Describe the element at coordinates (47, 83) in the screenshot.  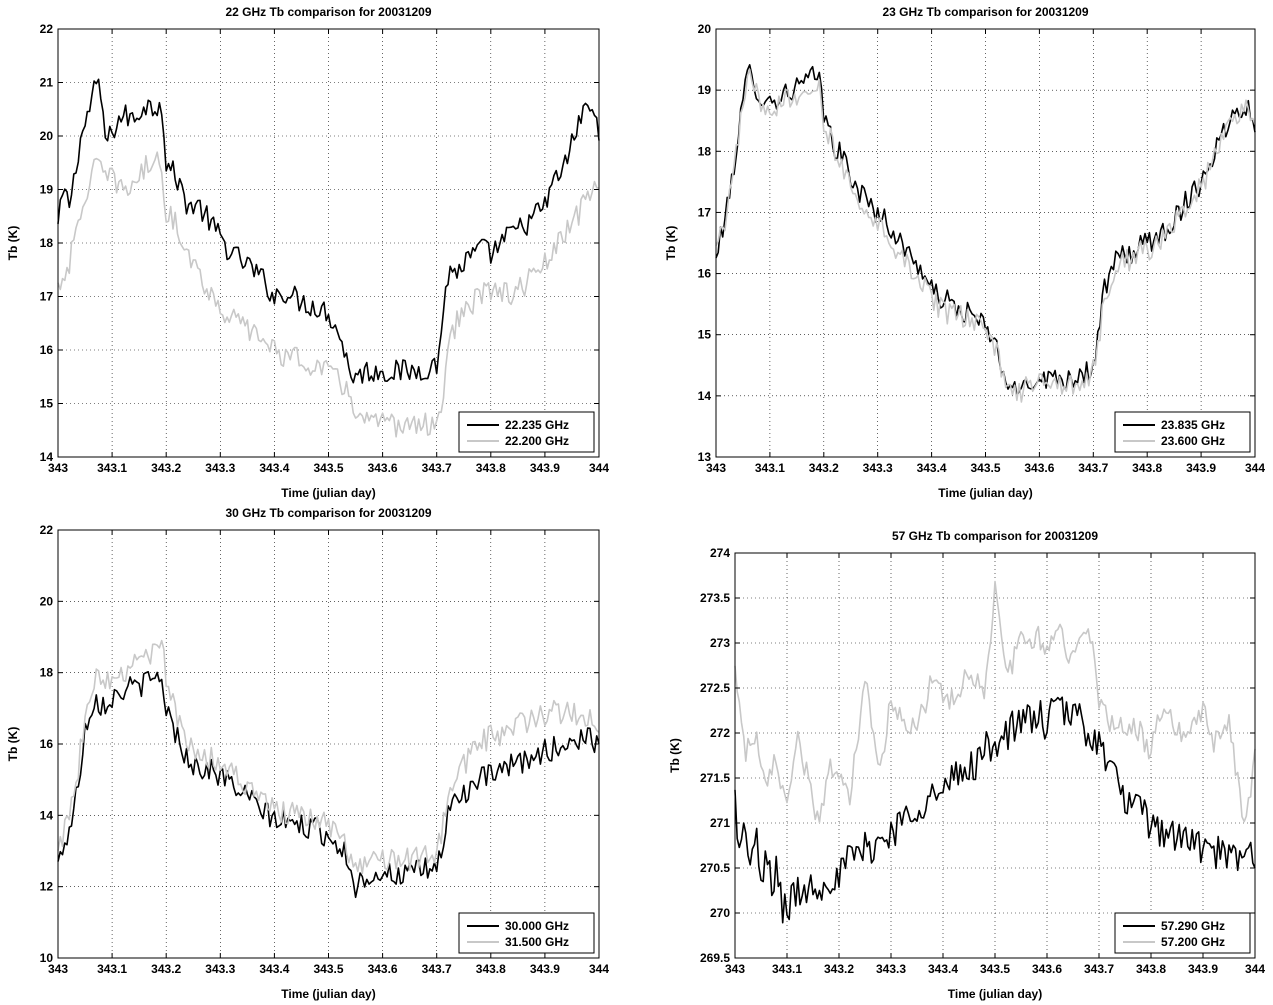
I see `y-tick-label: 21` at that location.